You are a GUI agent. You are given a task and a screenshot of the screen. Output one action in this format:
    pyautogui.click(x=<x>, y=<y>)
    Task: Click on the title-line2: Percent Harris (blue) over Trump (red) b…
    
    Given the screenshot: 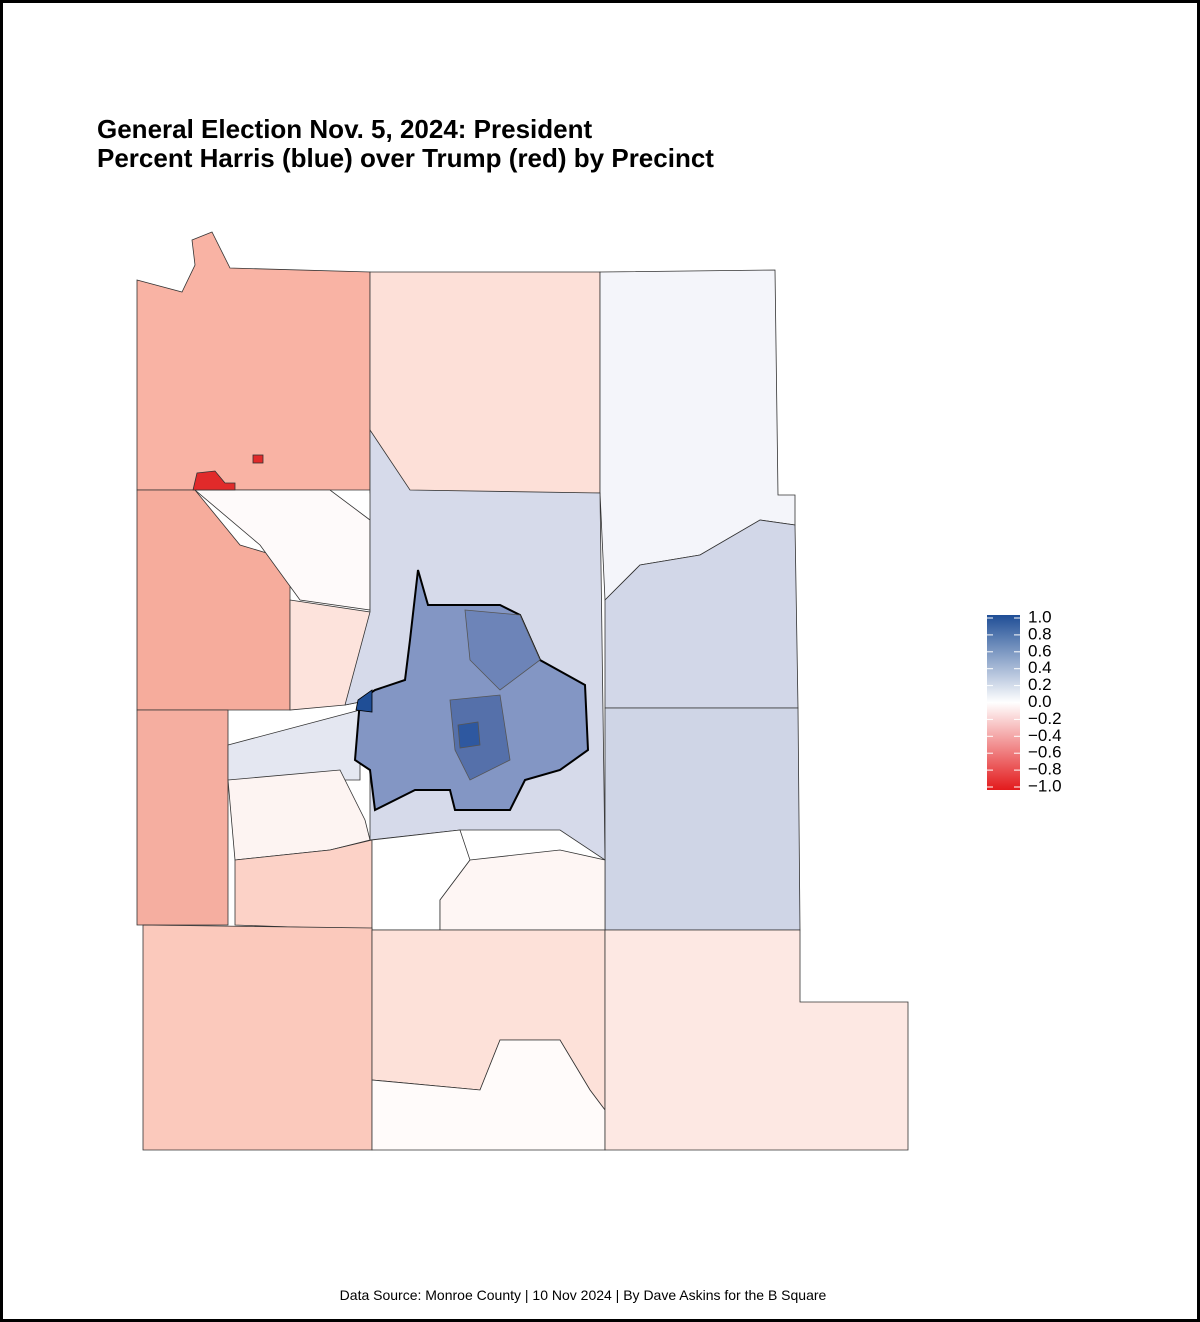 What is the action you would take?
    pyautogui.click(x=405, y=158)
    